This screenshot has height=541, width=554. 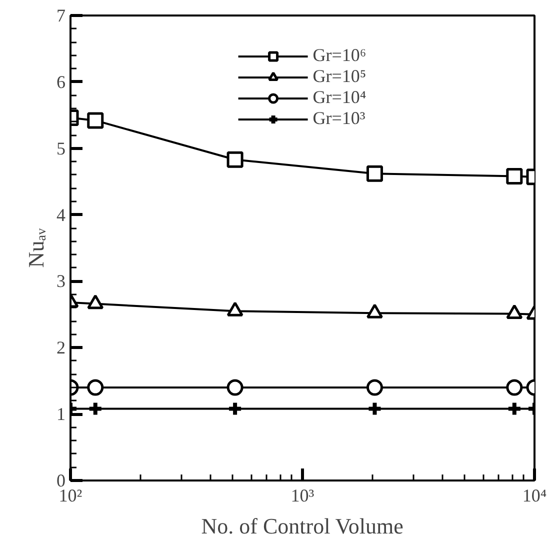 I want to click on y-axis-title: Nuₐᵥ, so click(x=36, y=248).